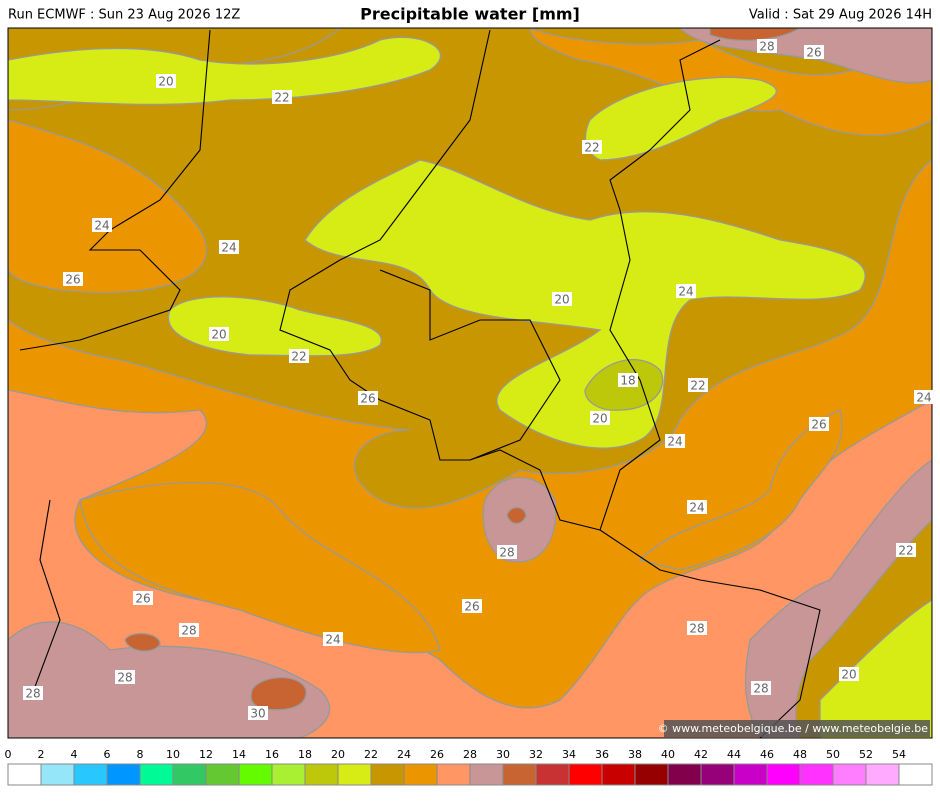  Describe the element at coordinates (470, 14) in the screenshot. I see `map-title: Precipitable water [mm]` at that location.